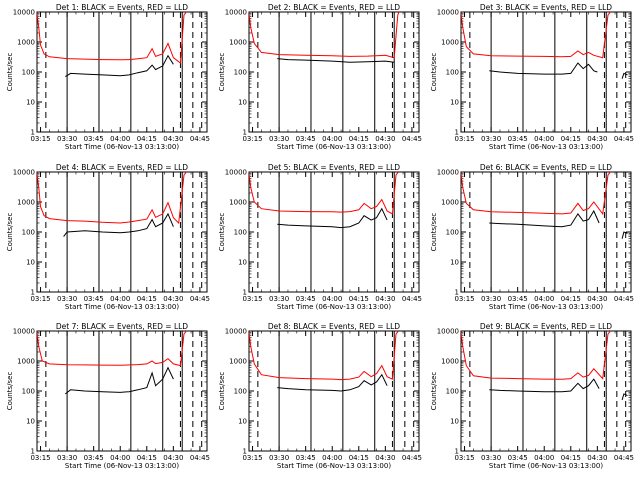 The width and height of the screenshot is (640, 480). What do you see at coordinates (122, 167) in the screenshot?
I see `panel-title: Det 4: BLACK = Events, RED = LLD` at bounding box center [122, 167].